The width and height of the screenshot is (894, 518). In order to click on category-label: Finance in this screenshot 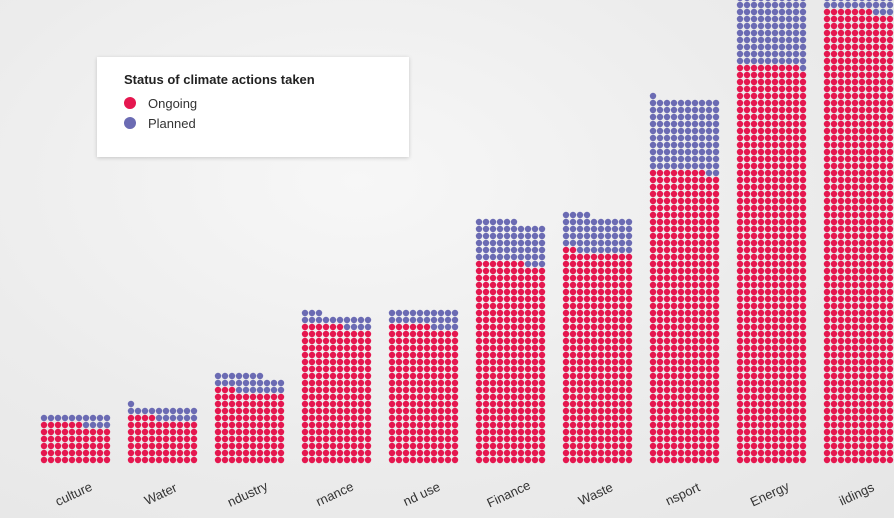, I will do `click(508, 493)`.